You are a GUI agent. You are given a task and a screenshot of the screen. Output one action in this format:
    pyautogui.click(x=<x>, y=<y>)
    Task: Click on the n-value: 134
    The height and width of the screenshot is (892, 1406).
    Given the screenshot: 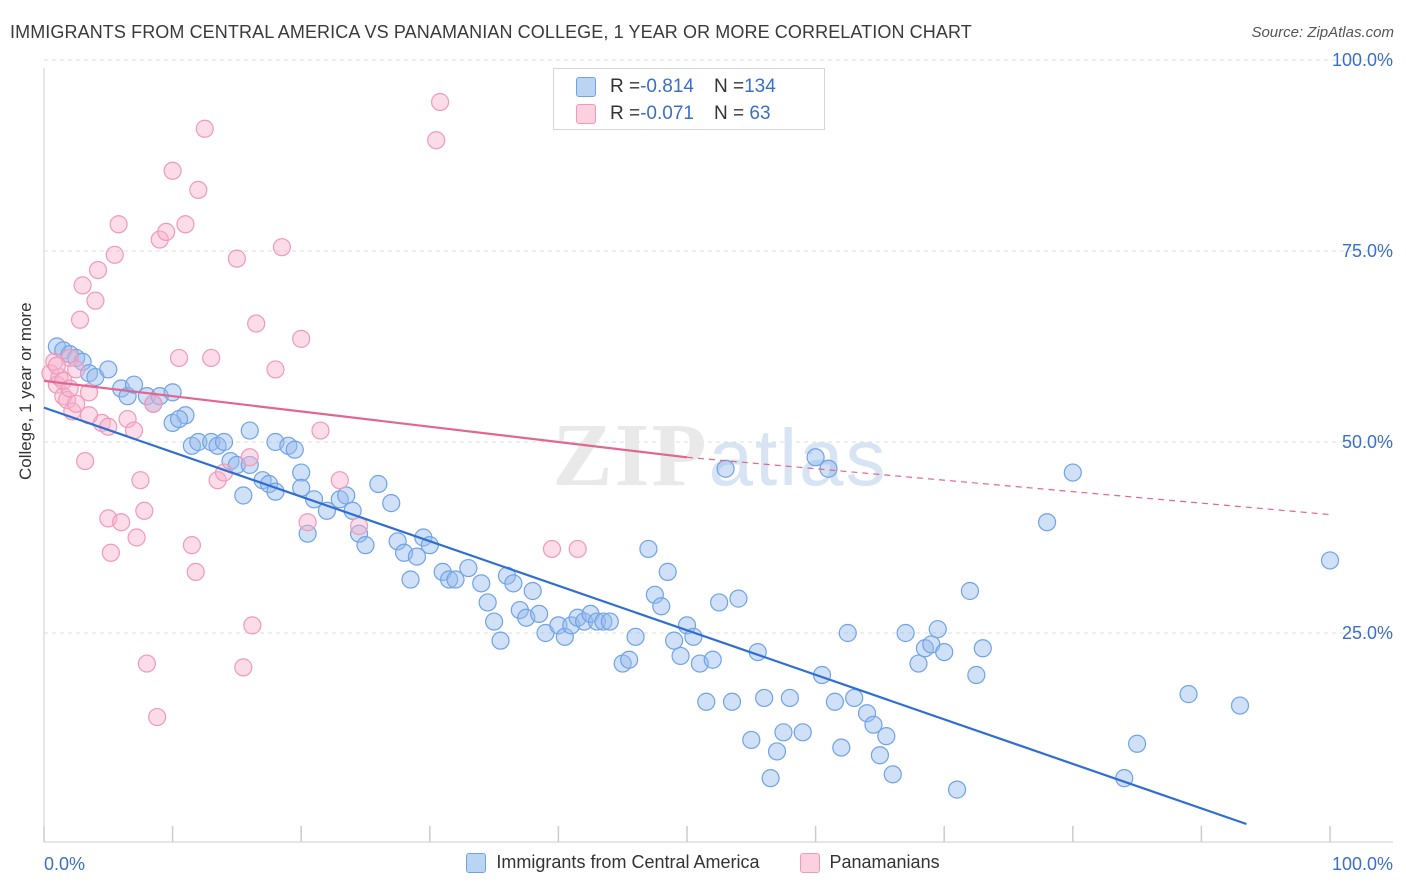 What is the action you would take?
    pyautogui.click(x=760, y=86)
    